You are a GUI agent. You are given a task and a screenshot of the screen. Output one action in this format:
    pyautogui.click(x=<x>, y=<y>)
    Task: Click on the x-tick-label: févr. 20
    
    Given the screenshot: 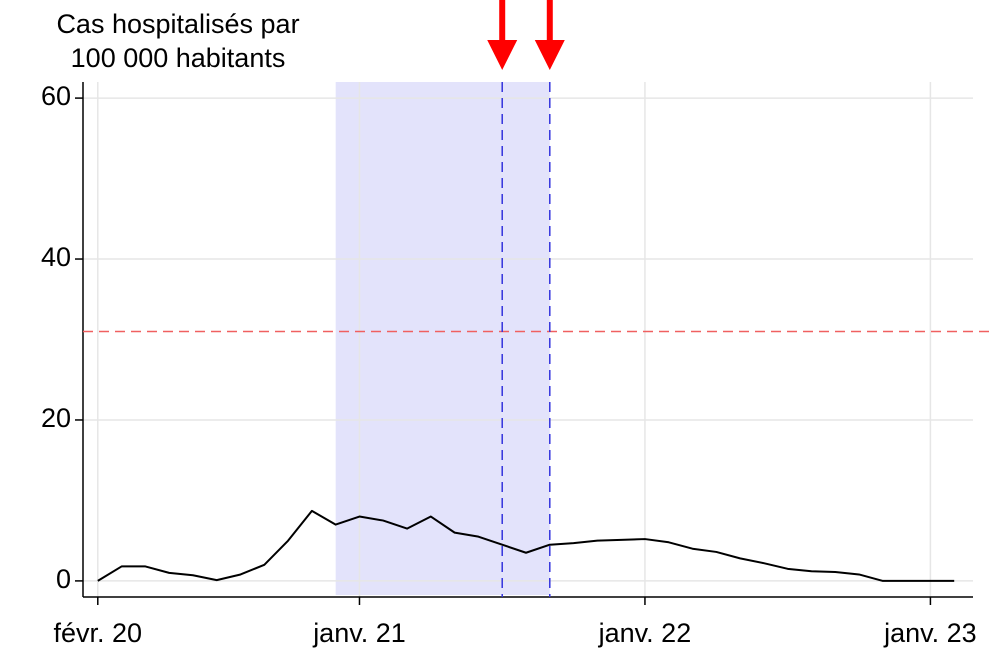 What is the action you would take?
    pyautogui.click(x=98, y=633)
    